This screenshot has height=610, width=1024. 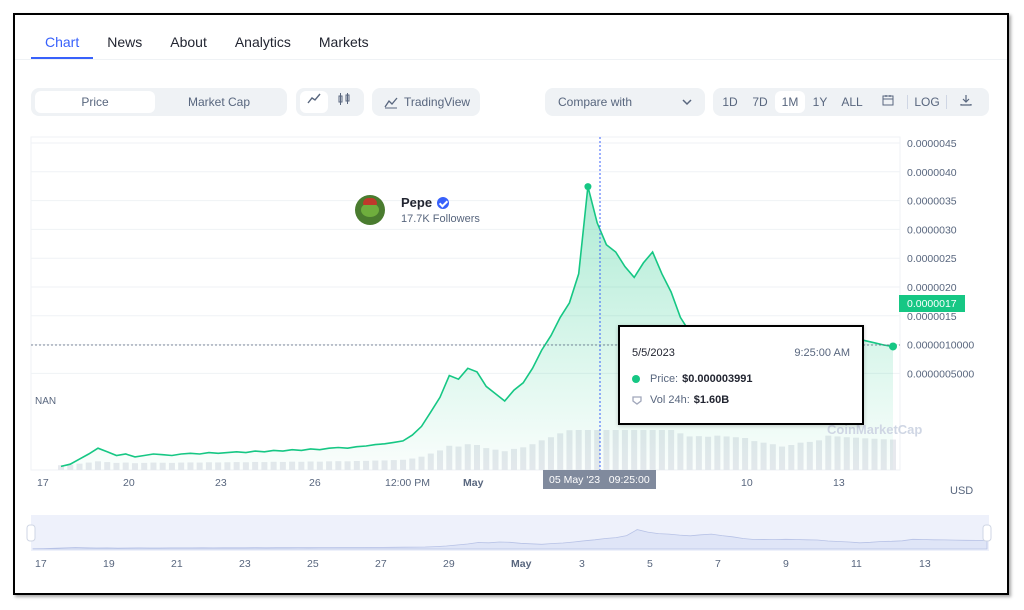 What do you see at coordinates (129, 483) in the screenshot?
I see `x-tick-label: 20` at bounding box center [129, 483].